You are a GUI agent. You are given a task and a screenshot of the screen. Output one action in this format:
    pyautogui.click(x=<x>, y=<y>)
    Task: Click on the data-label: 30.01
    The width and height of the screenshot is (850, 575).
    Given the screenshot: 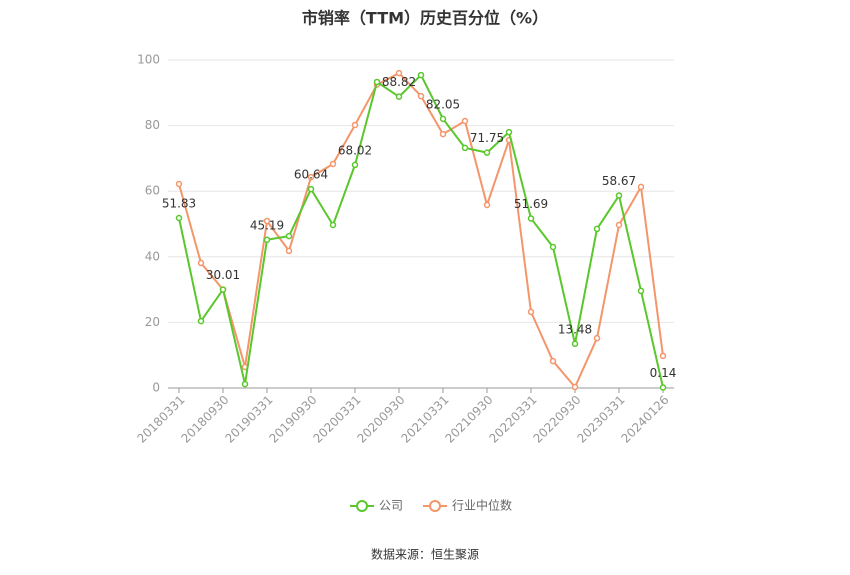 What is the action you would take?
    pyautogui.click(x=223, y=275)
    